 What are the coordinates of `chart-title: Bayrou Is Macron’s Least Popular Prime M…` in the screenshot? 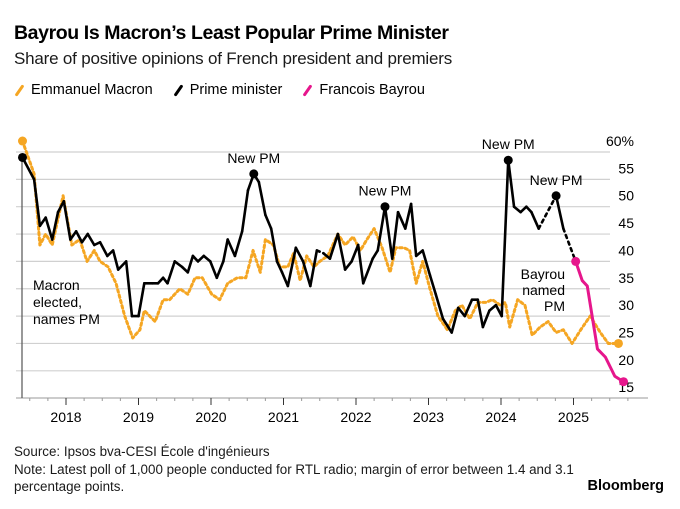 It's located at (231, 33).